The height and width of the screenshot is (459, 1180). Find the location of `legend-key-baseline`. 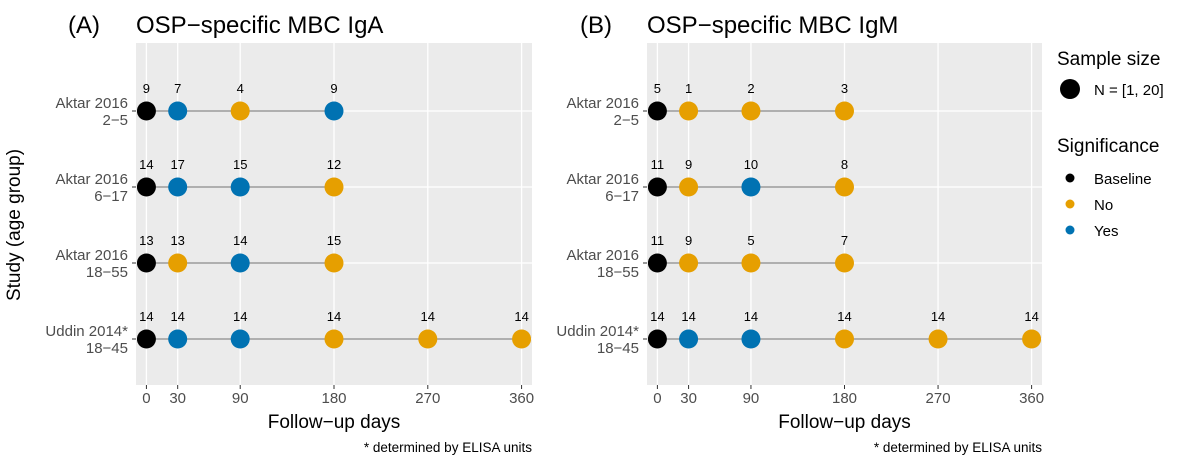

legend-key-baseline is located at coordinates (1070, 178).